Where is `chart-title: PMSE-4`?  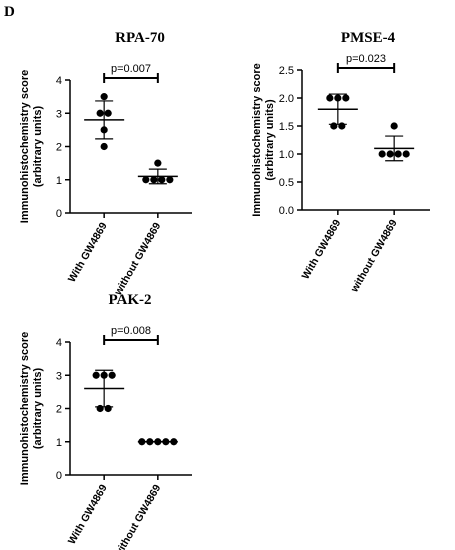 chart-title: PMSE-4 is located at coordinates (368, 38).